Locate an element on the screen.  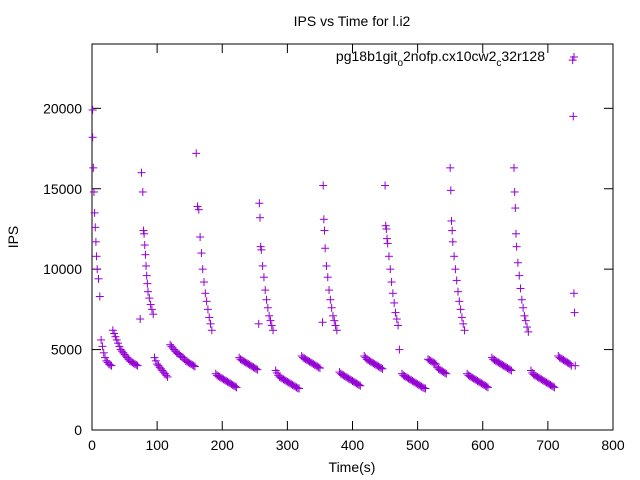
y-tick-label: 0 is located at coordinates (78, 430).